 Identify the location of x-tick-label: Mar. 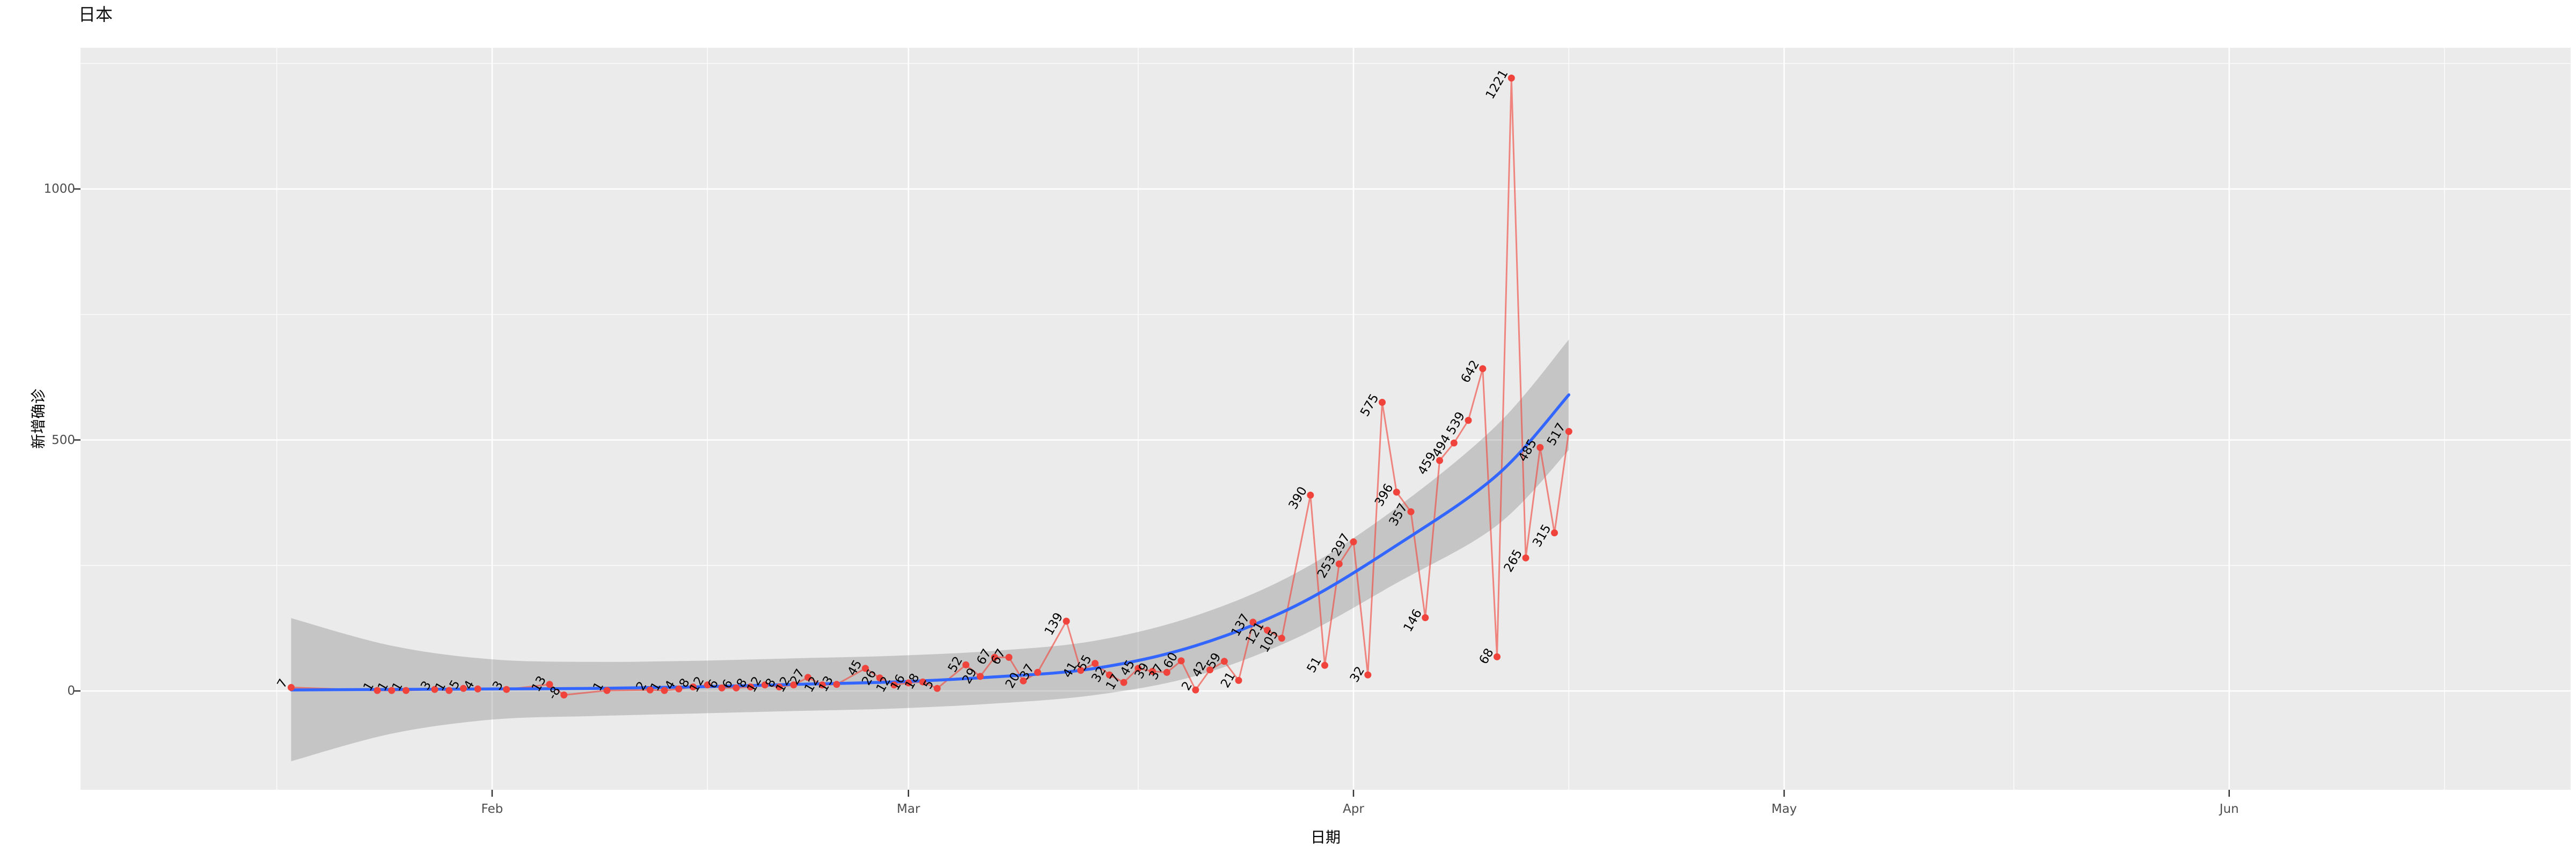
(908, 809).